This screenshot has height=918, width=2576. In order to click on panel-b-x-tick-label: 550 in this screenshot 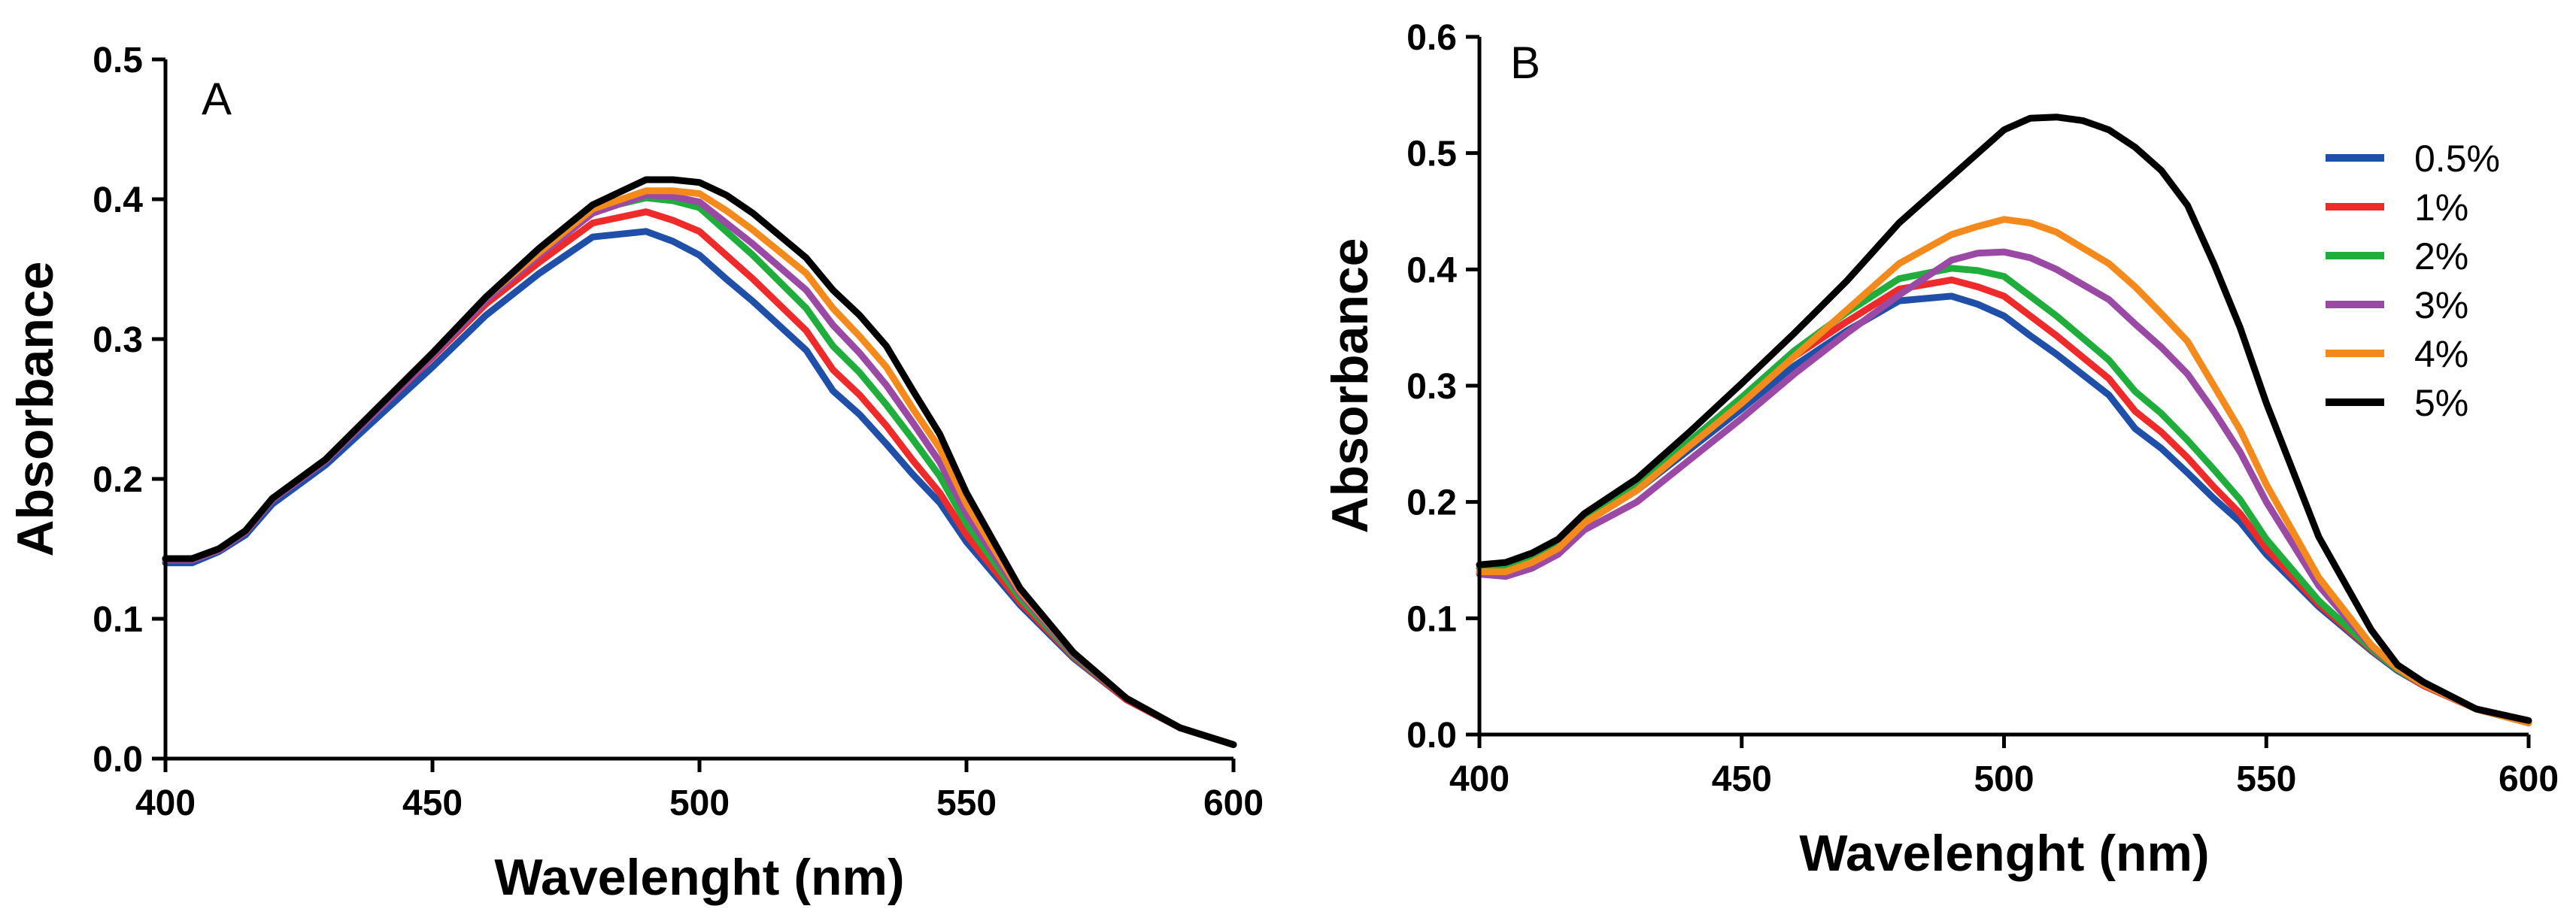, I will do `click(2266, 779)`.